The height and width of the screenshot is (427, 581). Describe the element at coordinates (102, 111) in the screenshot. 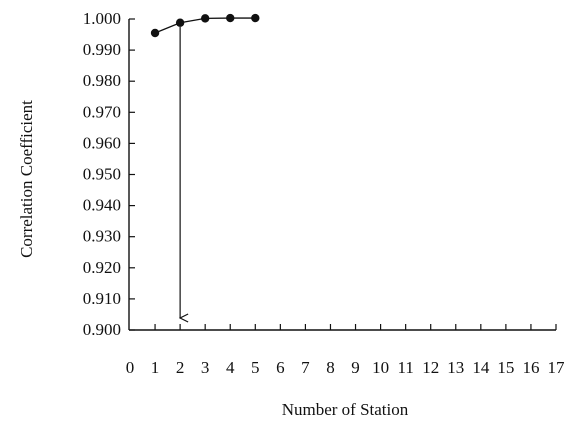

I see `y-tick-label: 0.970` at that location.